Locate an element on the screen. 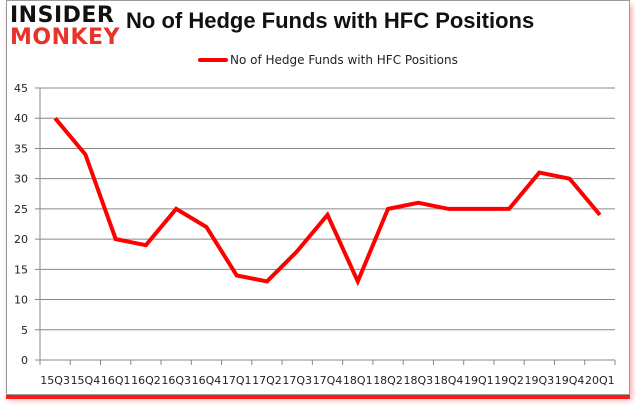  x-tick-label: 18Q3 is located at coordinates (418, 380).